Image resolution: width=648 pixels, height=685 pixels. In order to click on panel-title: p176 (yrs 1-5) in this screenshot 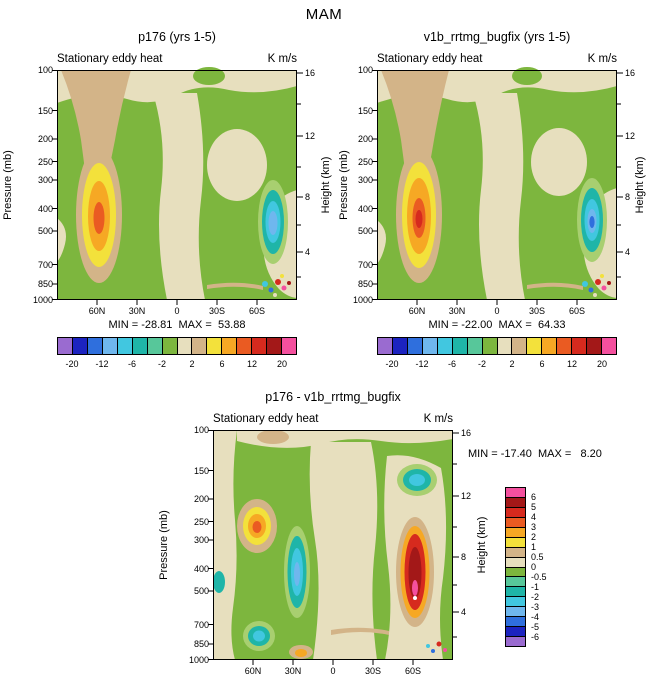, I will do `click(177, 37)`.